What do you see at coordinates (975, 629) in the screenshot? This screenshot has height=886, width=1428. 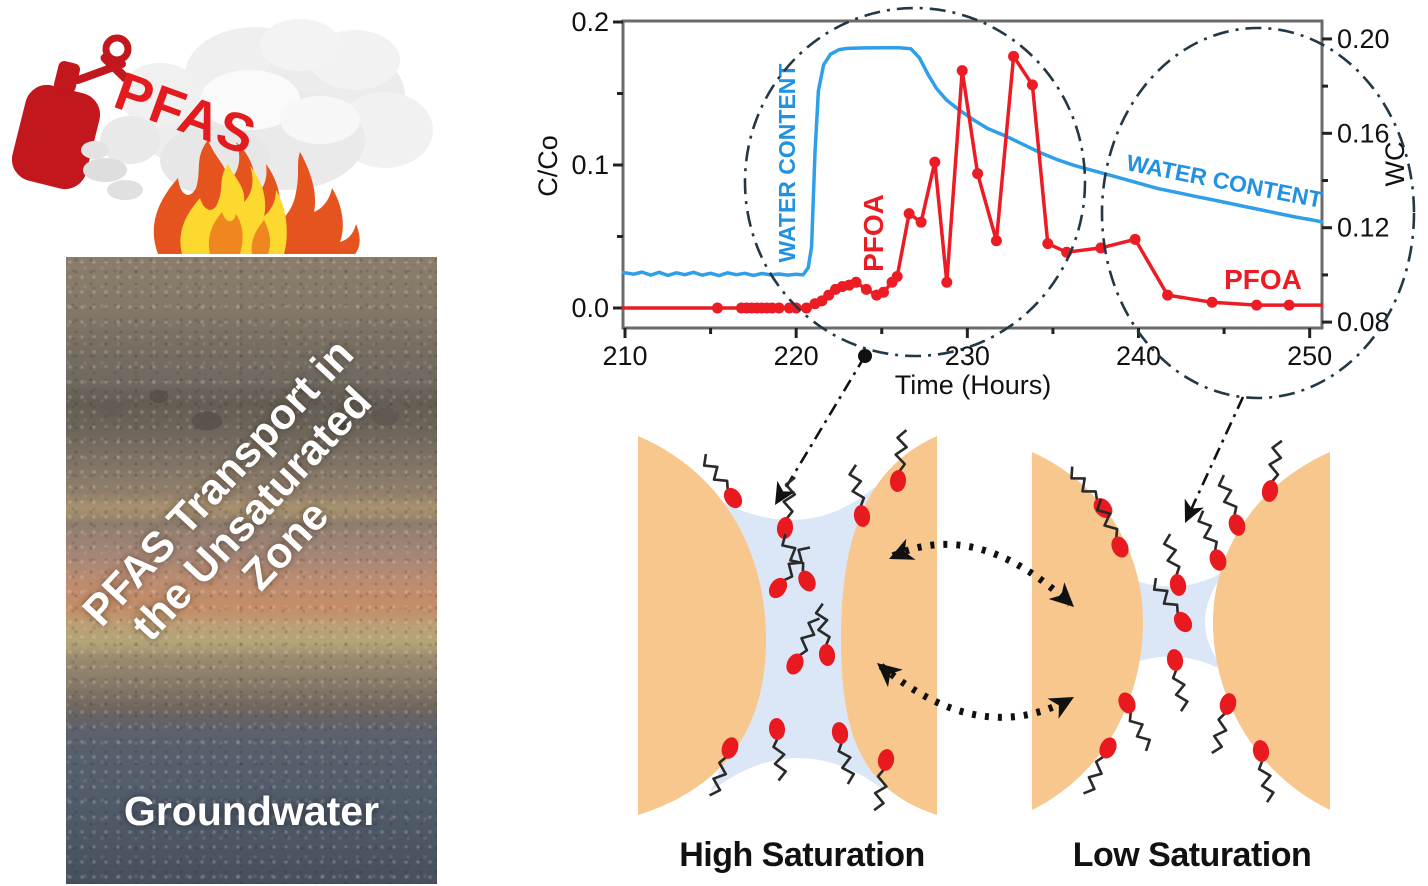 I see `exchange-arrows` at bounding box center [975, 629].